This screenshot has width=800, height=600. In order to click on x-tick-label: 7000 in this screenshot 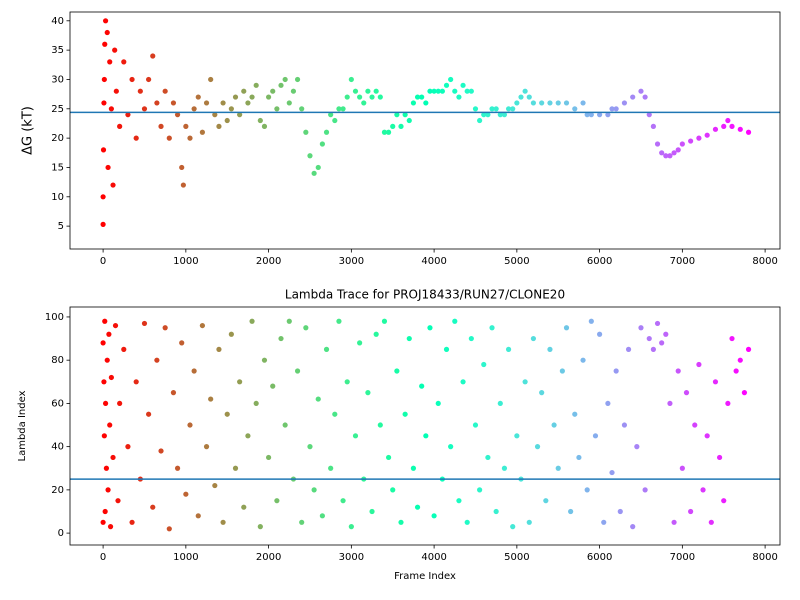, I will do `click(682, 557)`.